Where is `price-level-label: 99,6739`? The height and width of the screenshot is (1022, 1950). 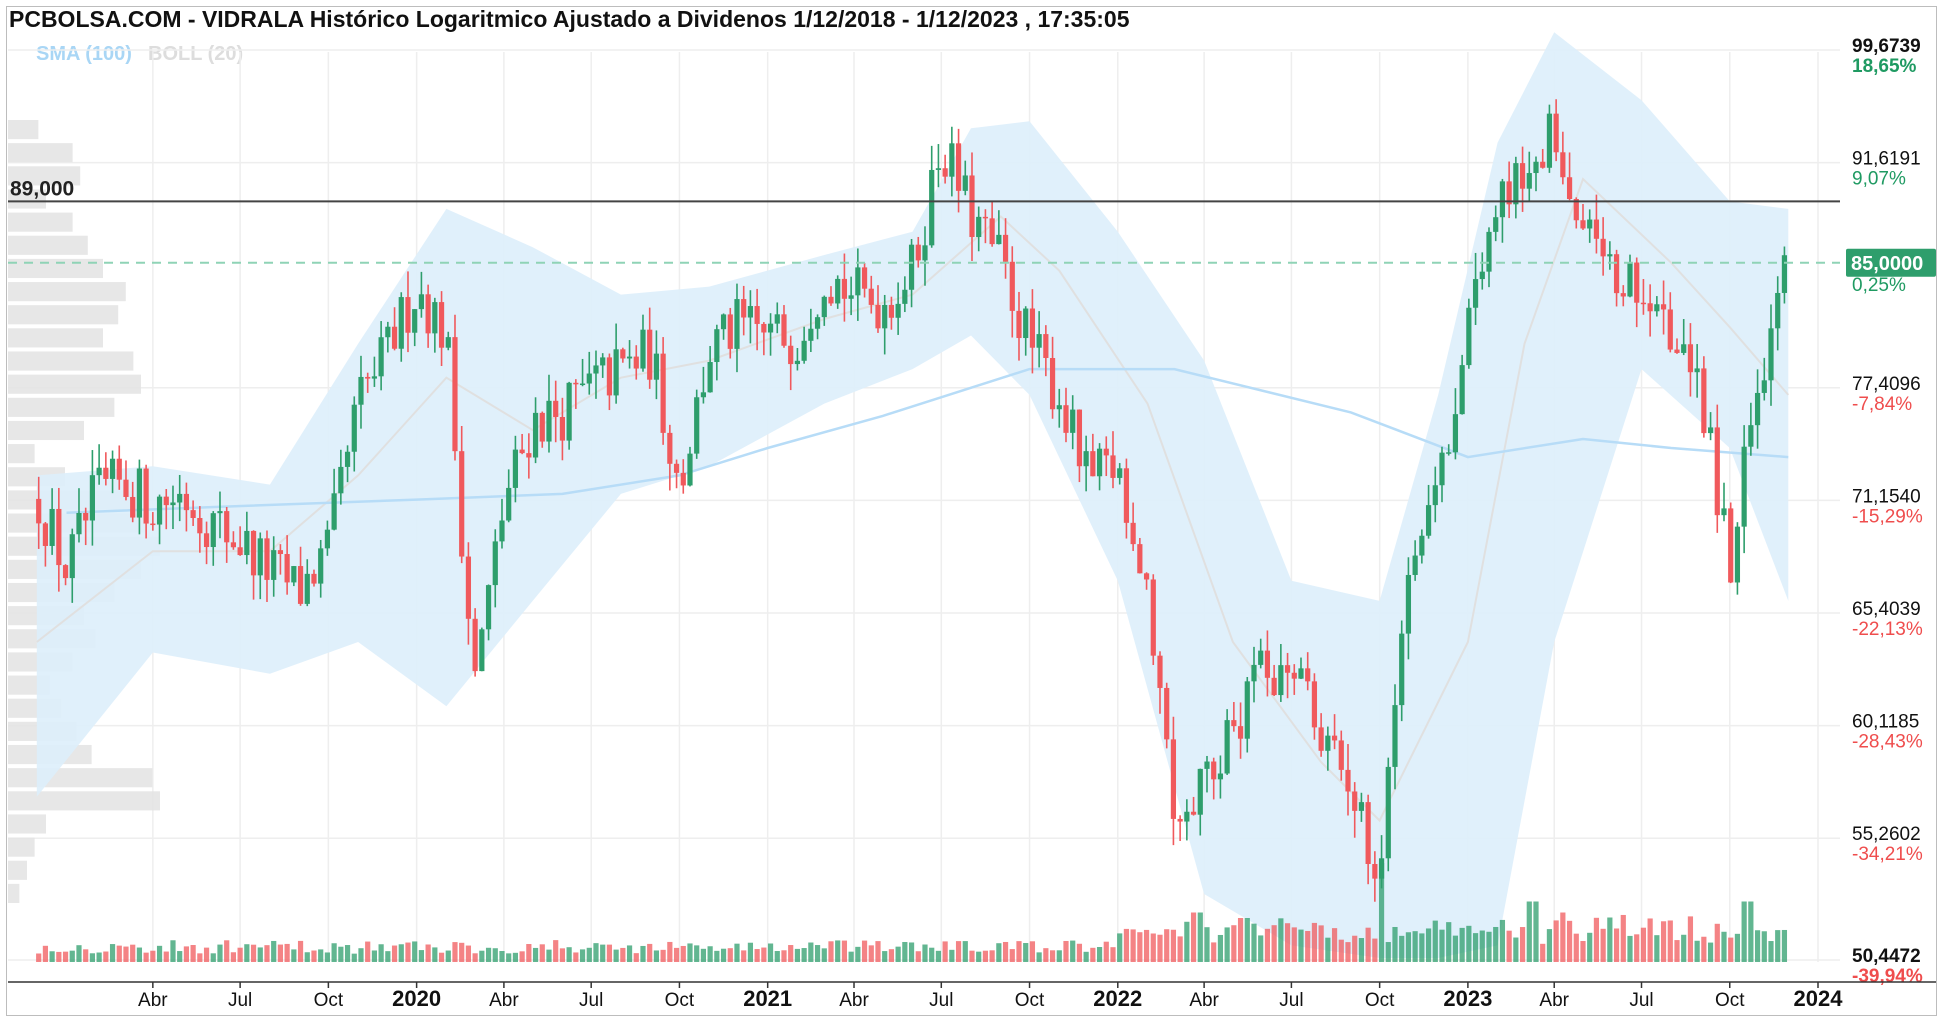
price-level-label: 99,6739 is located at coordinates (1886, 46).